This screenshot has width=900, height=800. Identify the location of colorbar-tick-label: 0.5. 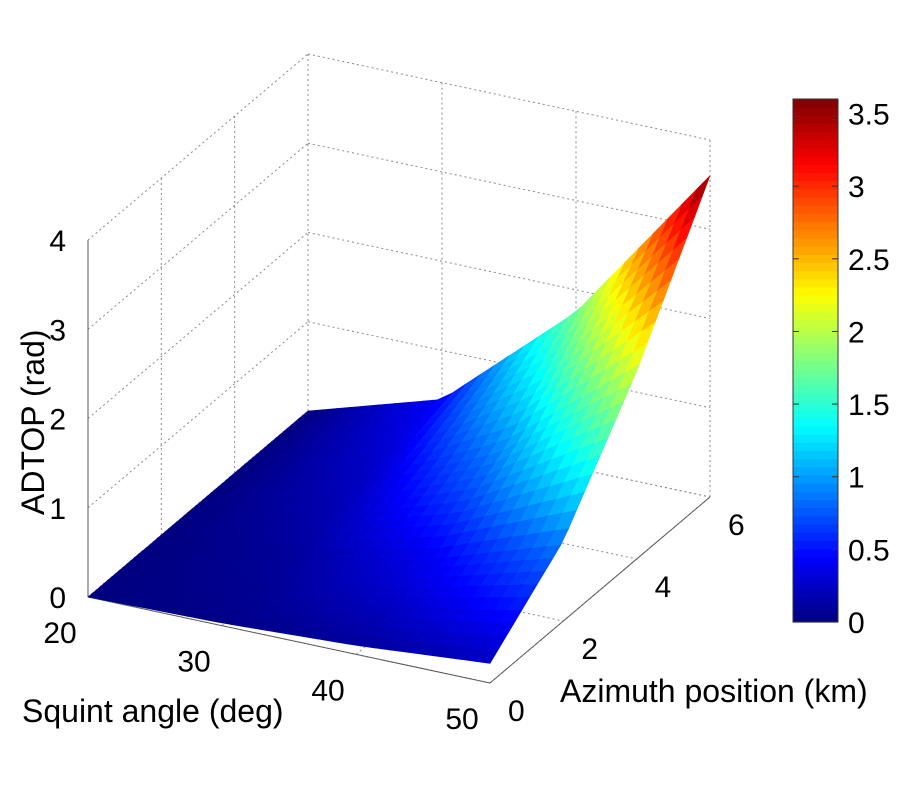
(869, 550).